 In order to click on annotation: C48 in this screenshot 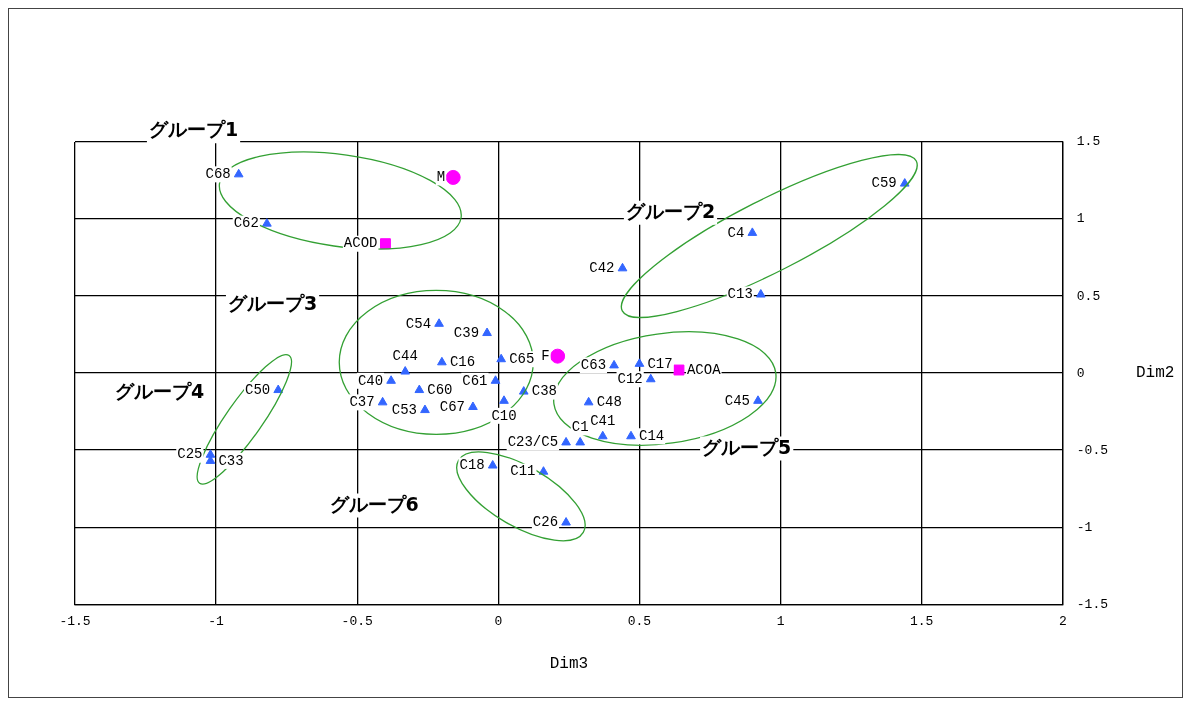, I will do `click(609, 402)`.